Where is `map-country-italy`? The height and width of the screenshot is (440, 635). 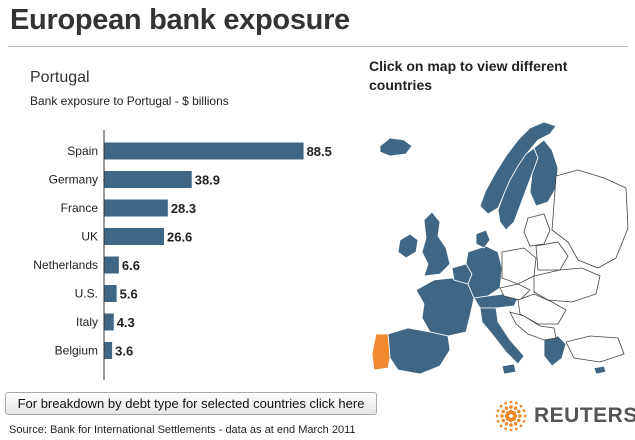 map-country-italy is located at coordinates (502, 336).